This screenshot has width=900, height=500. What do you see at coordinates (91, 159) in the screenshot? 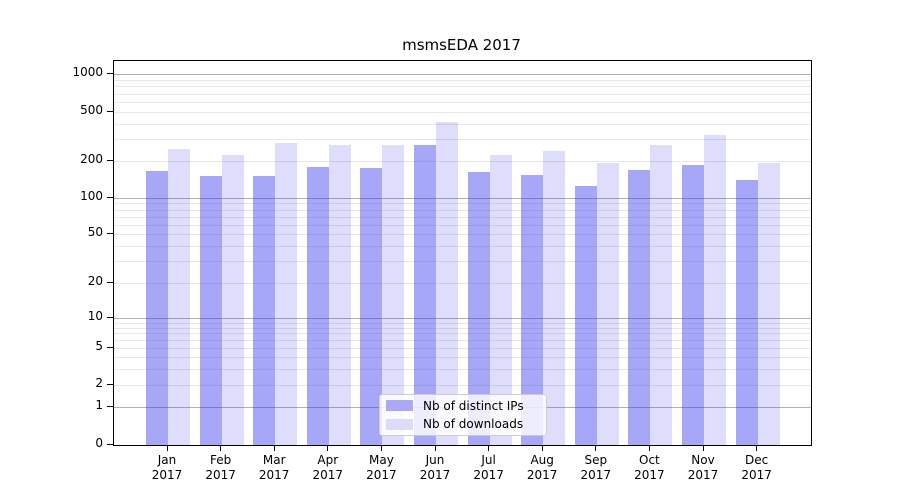
I see `y-tick-label-200: 200` at bounding box center [91, 159].